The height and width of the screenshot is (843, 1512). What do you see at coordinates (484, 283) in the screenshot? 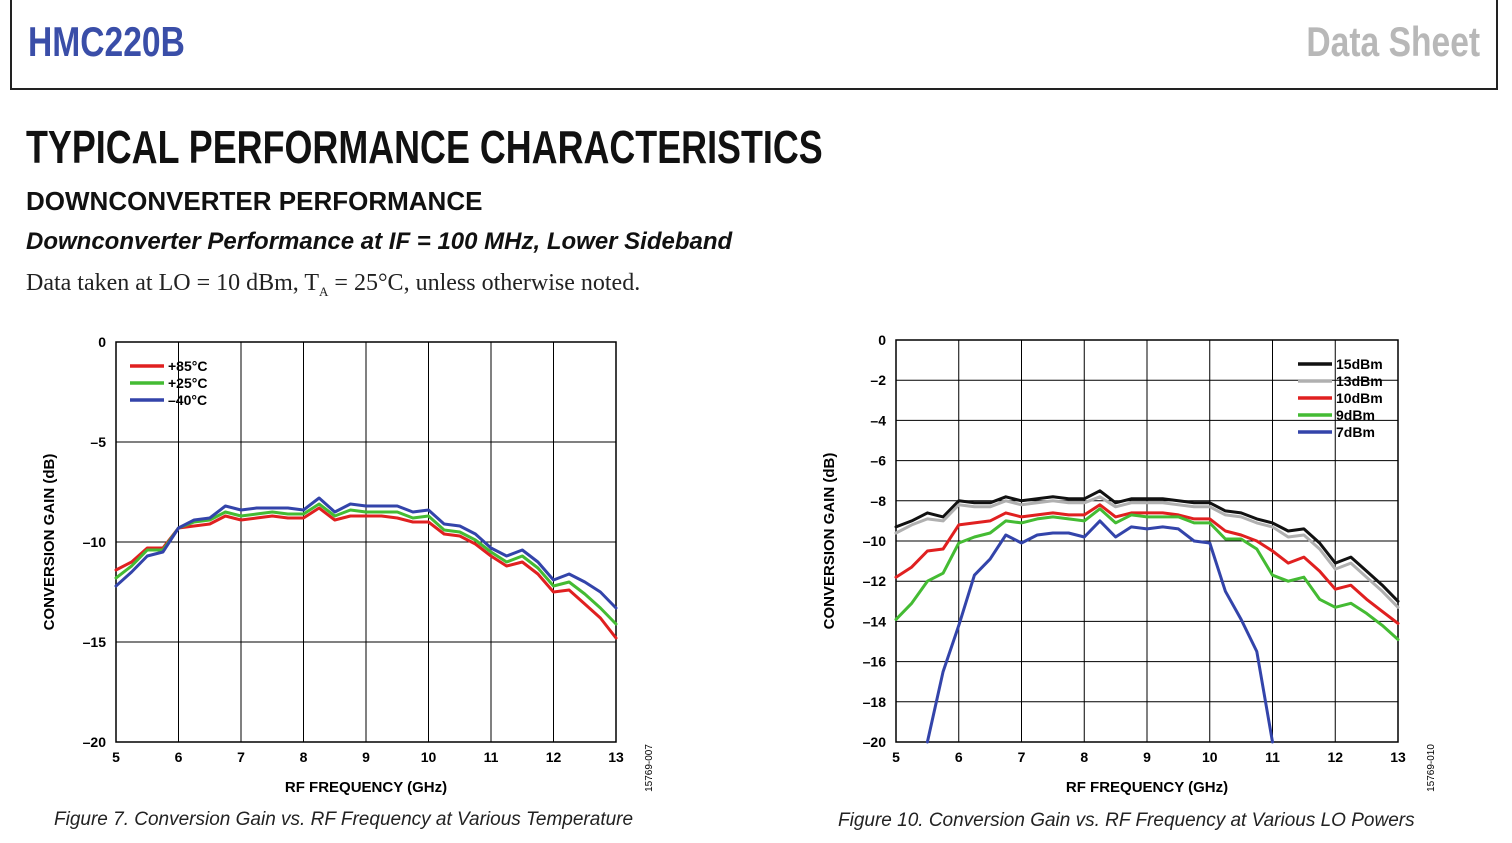
I see `note-suffix: = 25°C, unless otherwise noted.` at bounding box center [484, 283].